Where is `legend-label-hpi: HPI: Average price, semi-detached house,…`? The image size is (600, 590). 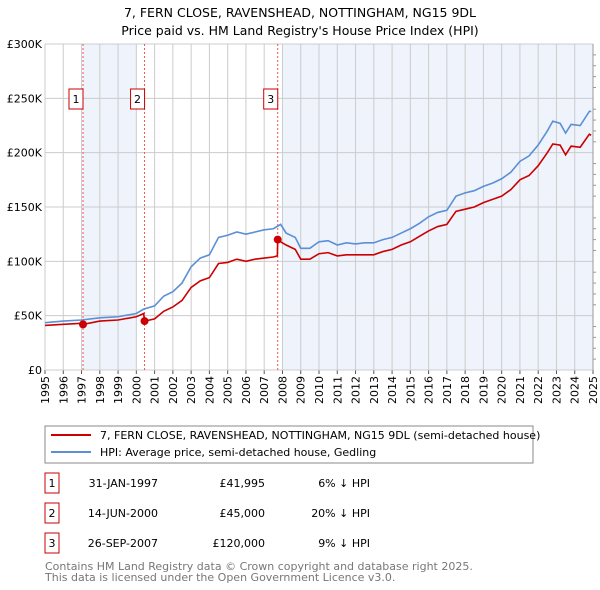
legend-label-hpi: HPI: Average price, semi-detached house,… is located at coordinates (238, 452).